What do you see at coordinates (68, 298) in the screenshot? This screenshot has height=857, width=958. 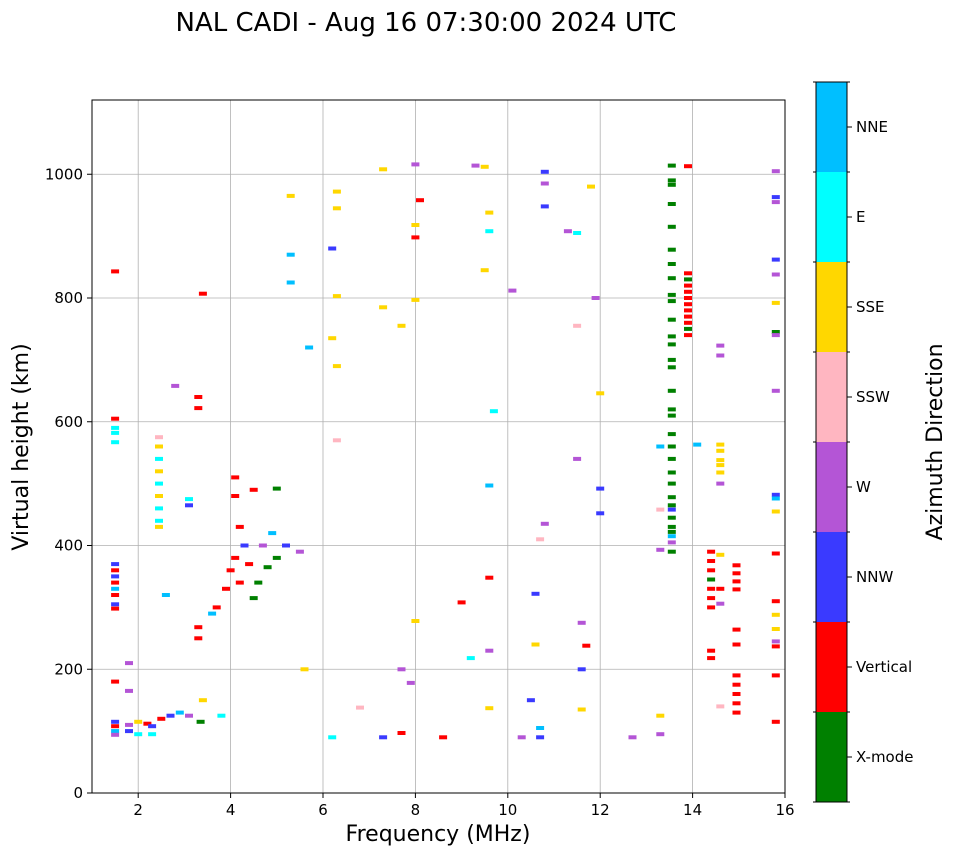 I see `y-tick-label: 800` at bounding box center [68, 298].